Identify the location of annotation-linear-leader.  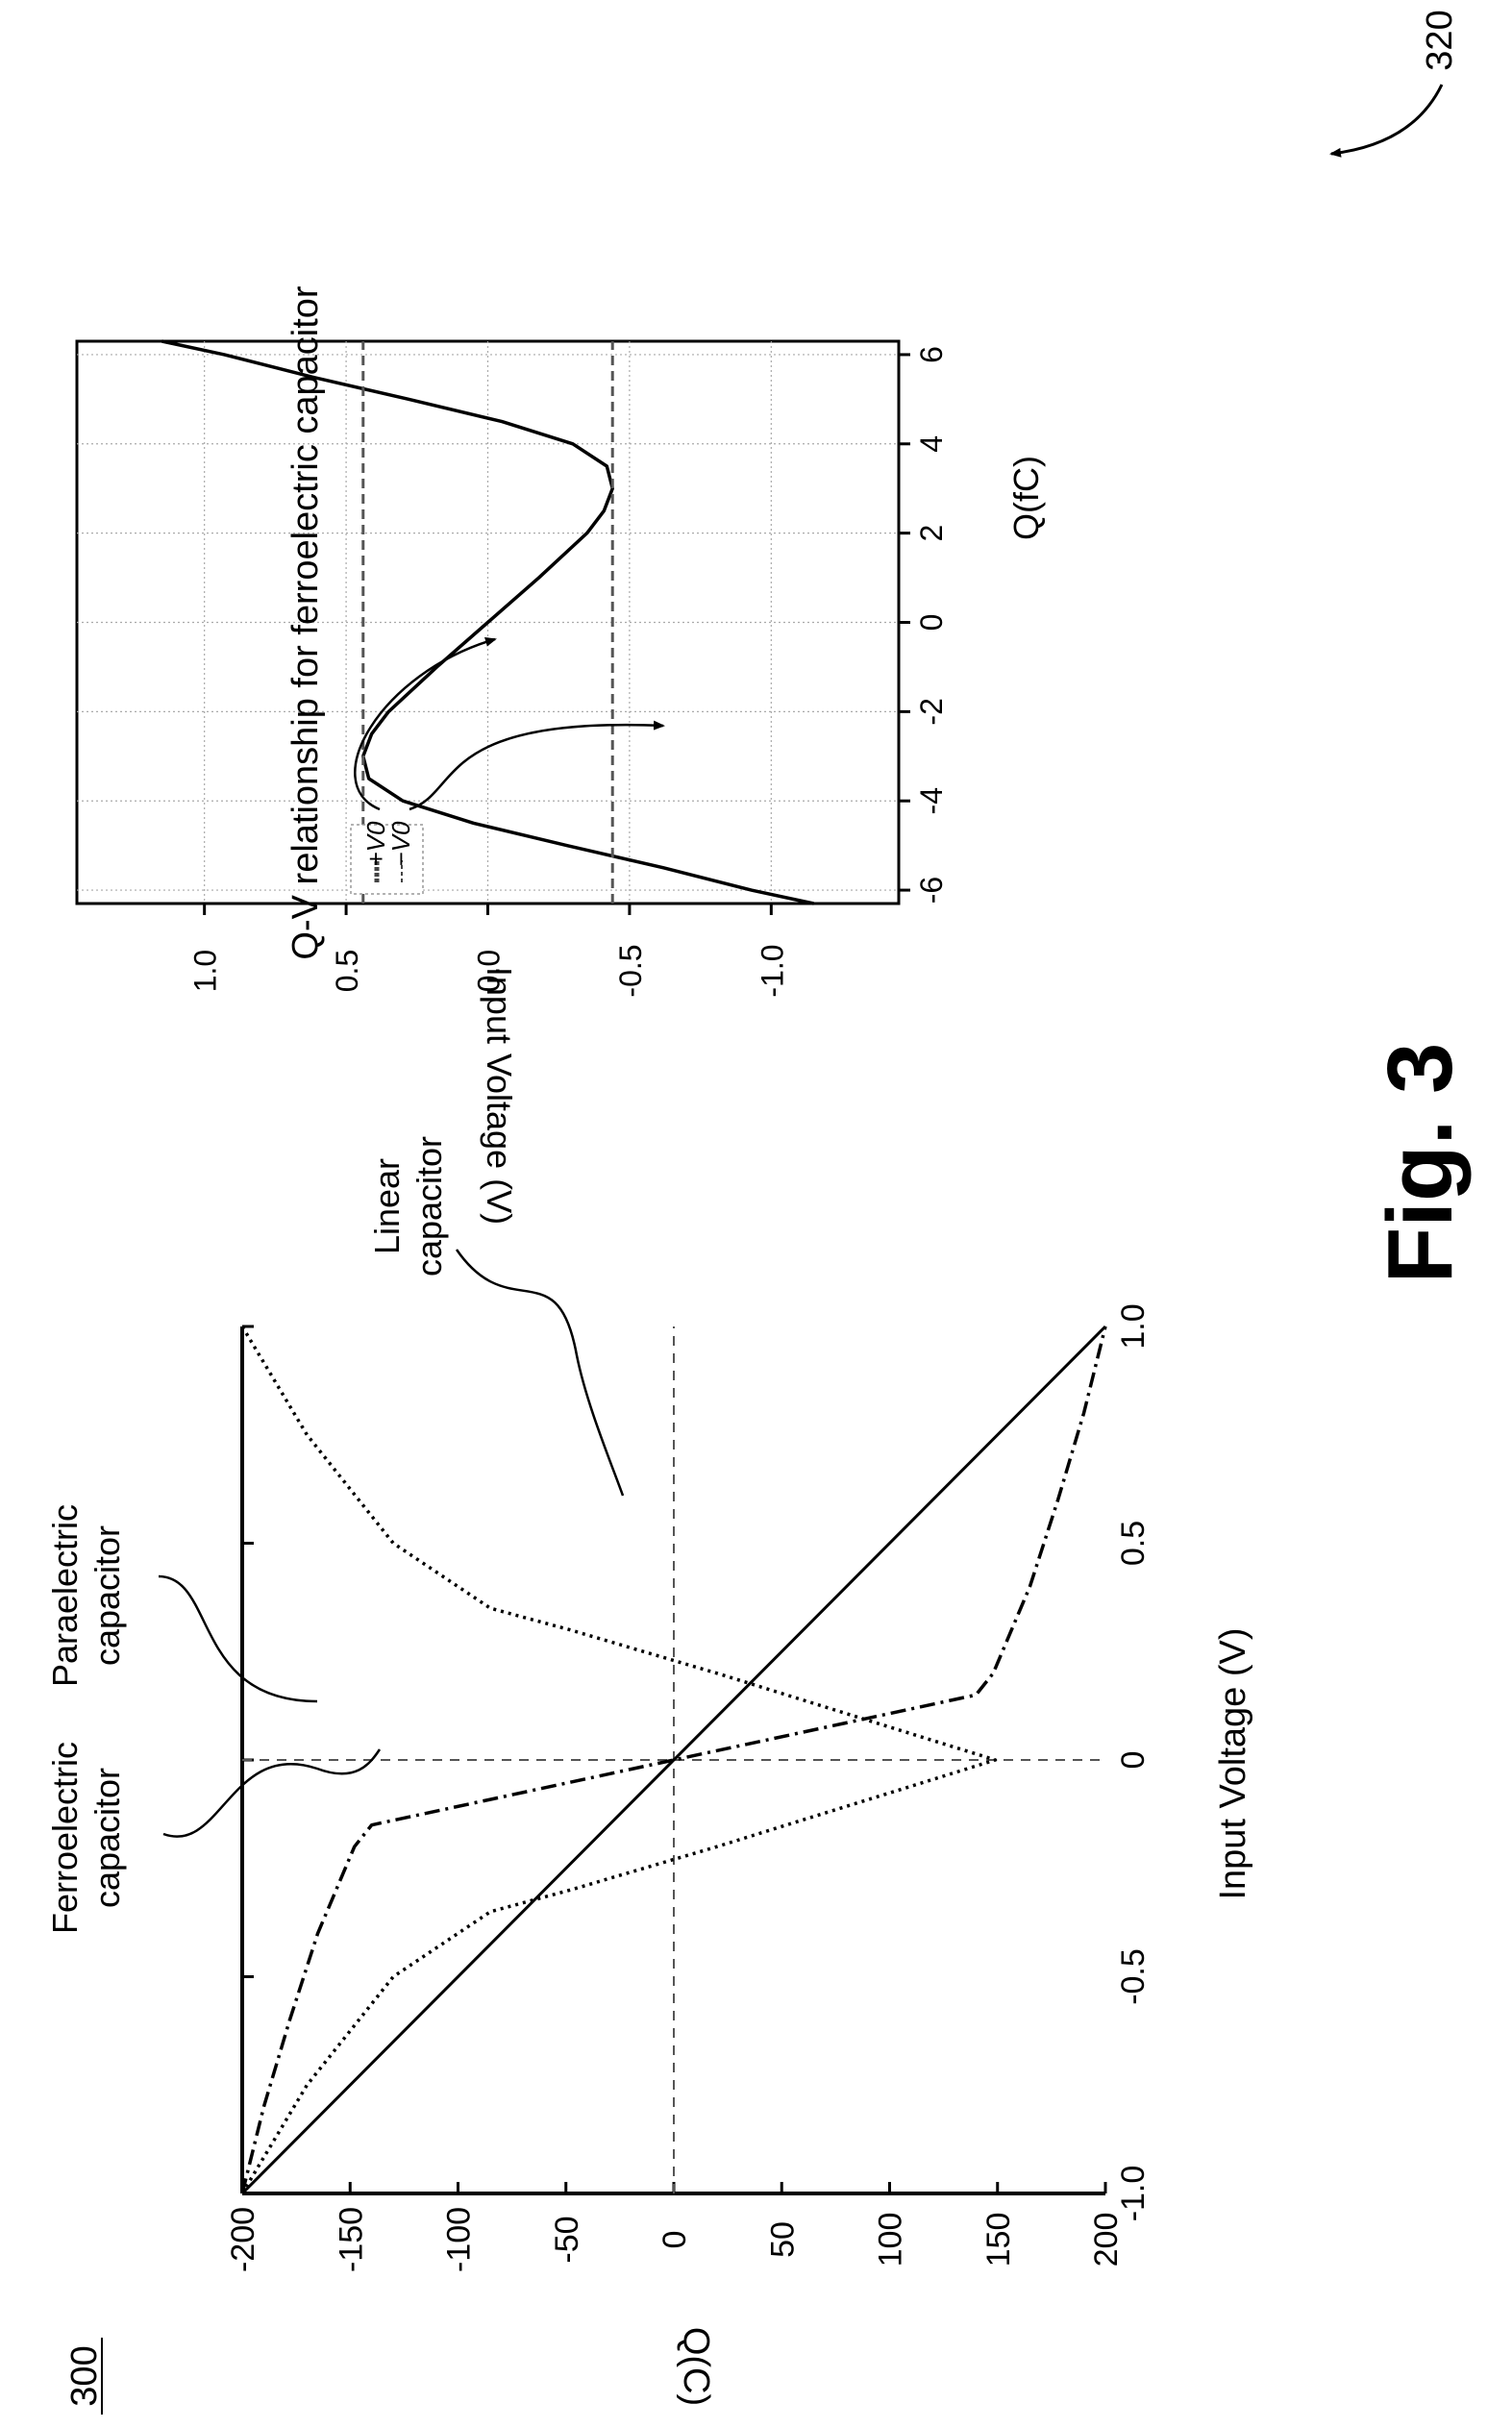
(540, 1373).